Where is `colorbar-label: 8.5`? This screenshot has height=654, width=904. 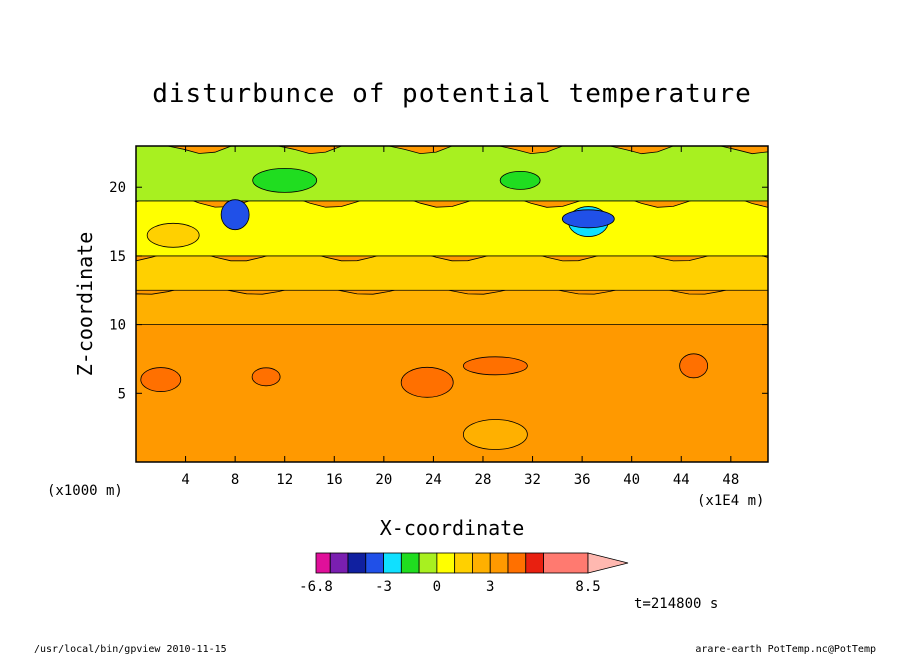
colorbar-label: 8.5 is located at coordinates (587, 587).